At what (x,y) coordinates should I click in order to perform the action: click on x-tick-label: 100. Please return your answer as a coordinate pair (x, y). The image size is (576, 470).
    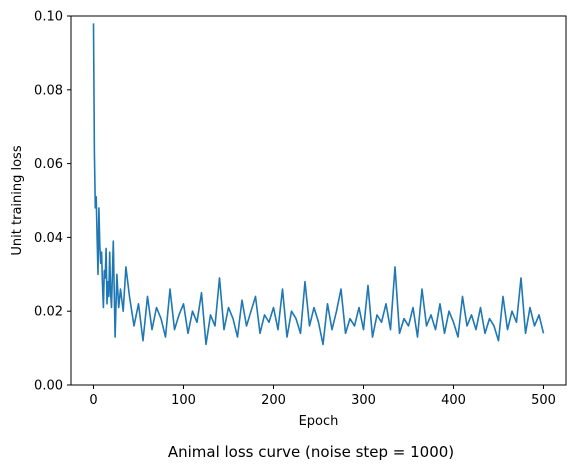
    Looking at the image, I should click on (183, 400).